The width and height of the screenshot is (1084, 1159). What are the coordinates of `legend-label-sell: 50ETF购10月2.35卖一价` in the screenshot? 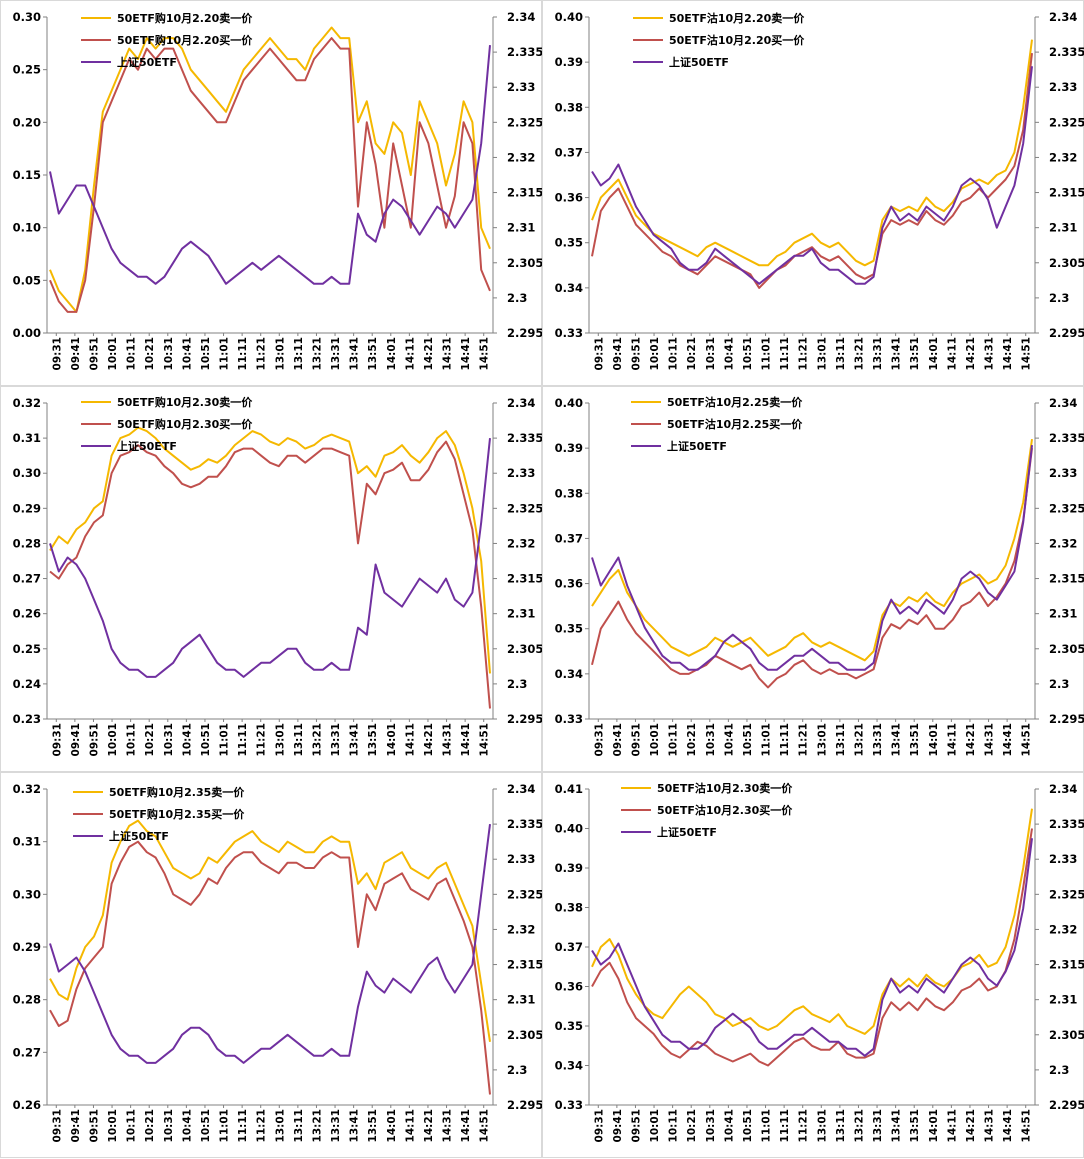 It's located at (177, 792).